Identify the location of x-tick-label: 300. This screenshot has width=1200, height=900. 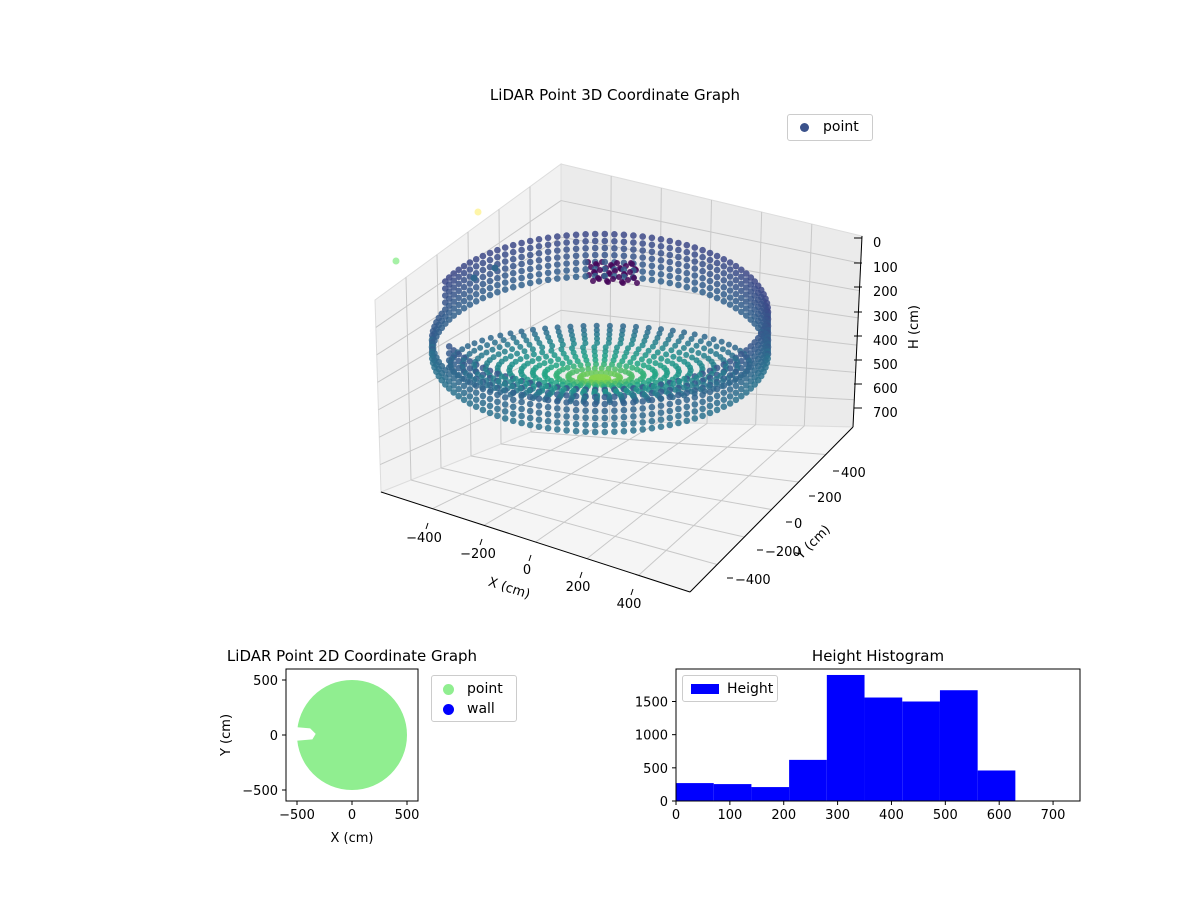
(837, 815).